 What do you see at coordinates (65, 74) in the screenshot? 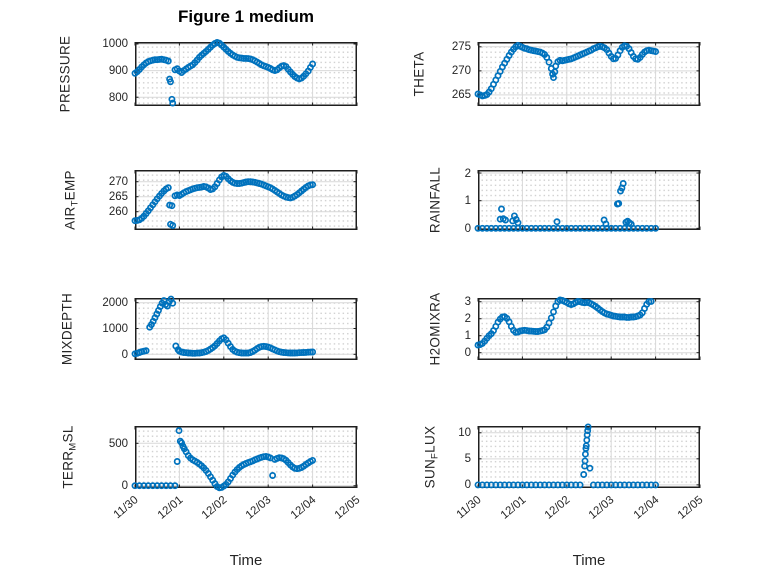
I see `ylabel-pressure: PRESSURE` at bounding box center [65, 74].